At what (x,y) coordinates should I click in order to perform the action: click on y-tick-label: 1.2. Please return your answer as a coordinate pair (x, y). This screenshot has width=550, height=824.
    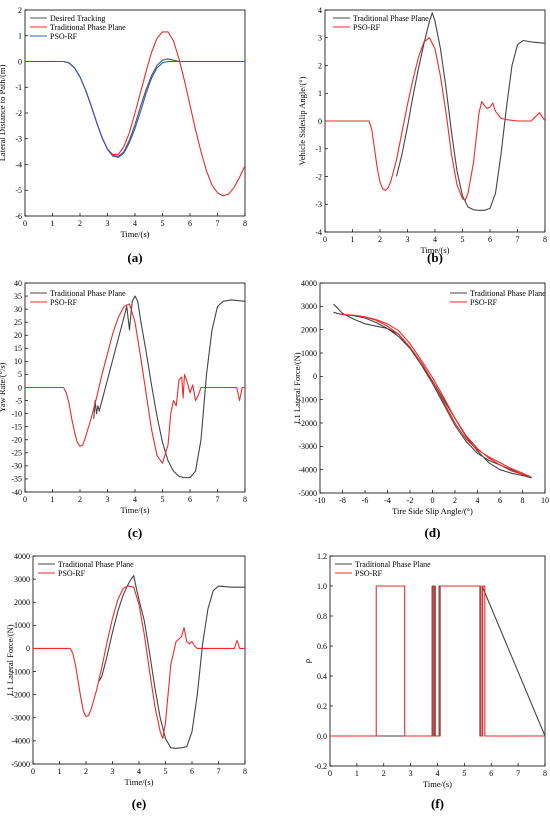
    Looking at the image, I should click on (322, 556).